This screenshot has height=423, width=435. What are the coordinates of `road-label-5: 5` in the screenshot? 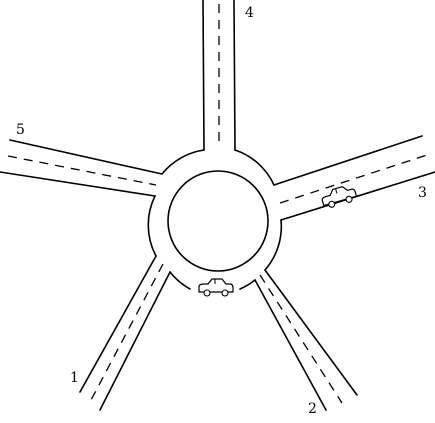 It's located at (20, 130).